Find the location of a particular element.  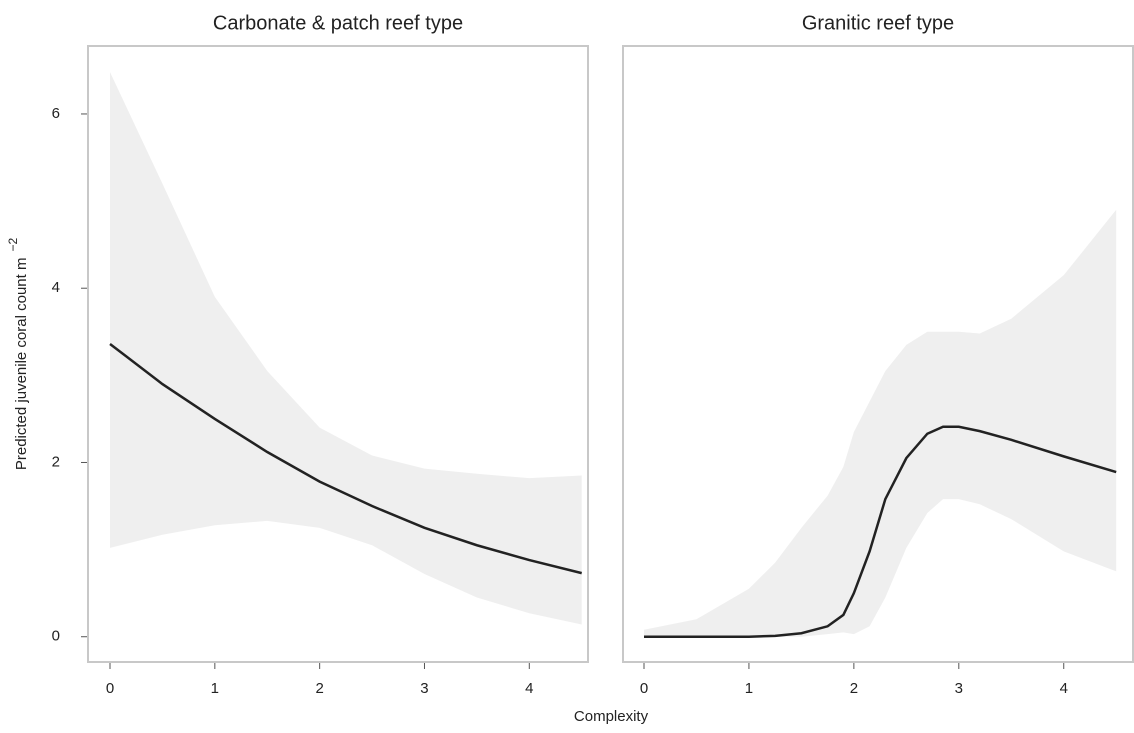

y-axis-label: Predicted juvenile coral count m −2 is located at coordinates (18, 354).